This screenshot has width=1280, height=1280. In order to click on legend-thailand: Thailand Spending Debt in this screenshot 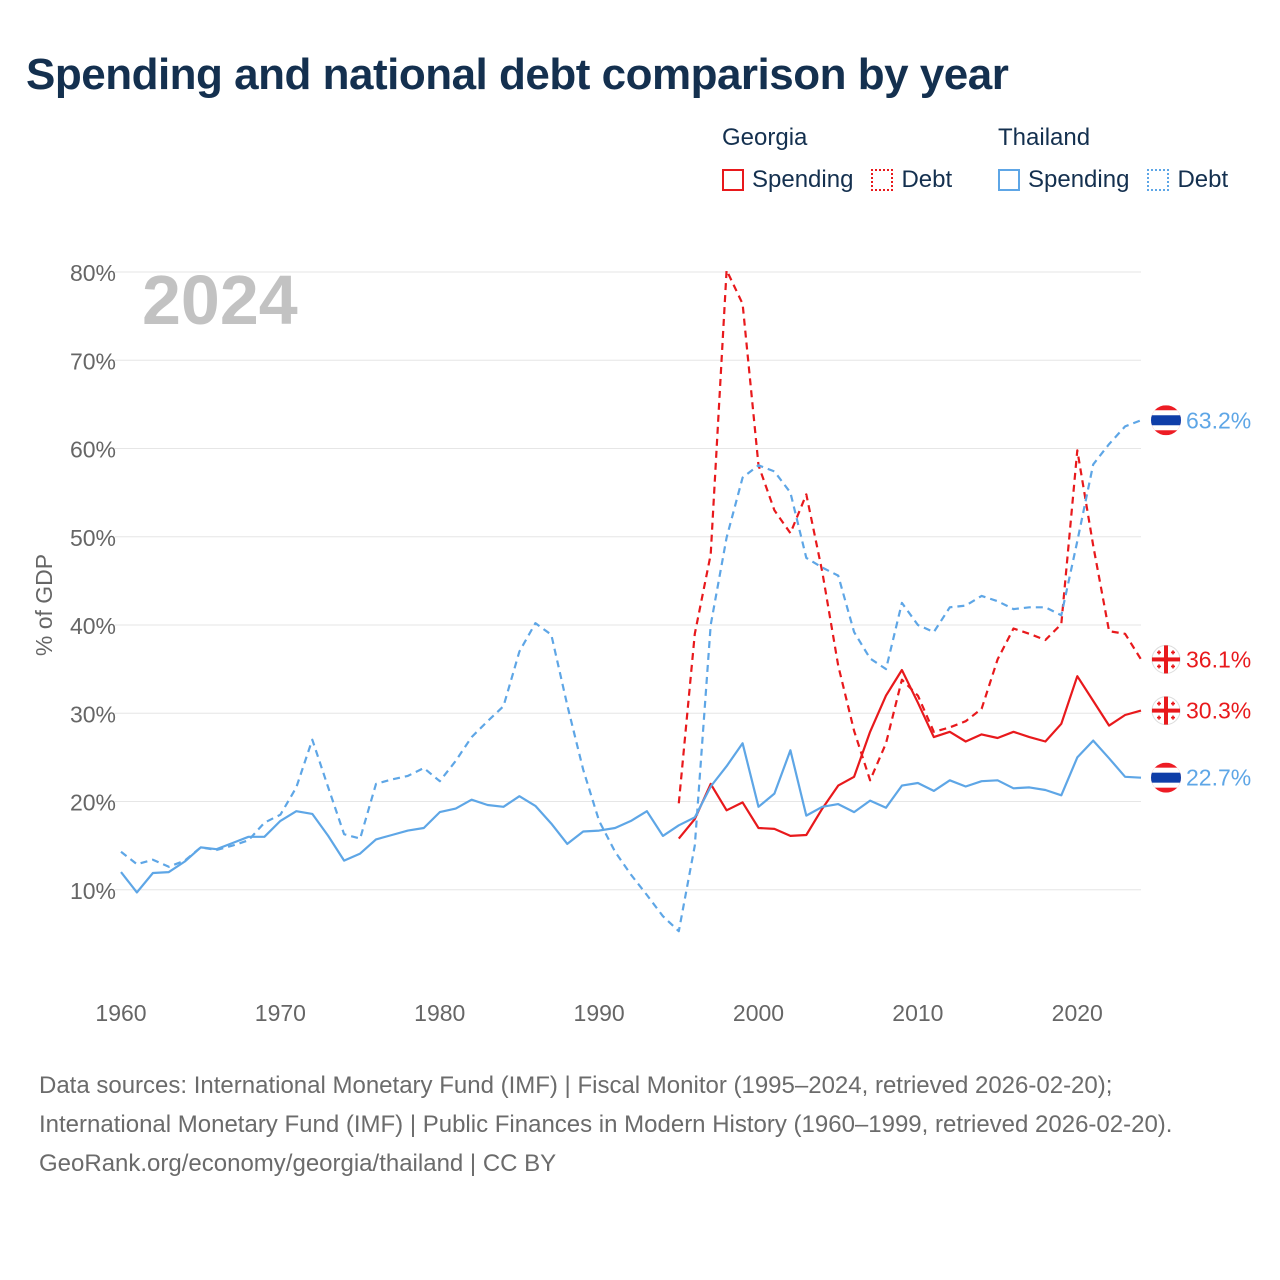, I will do `click(1122, 159)`.